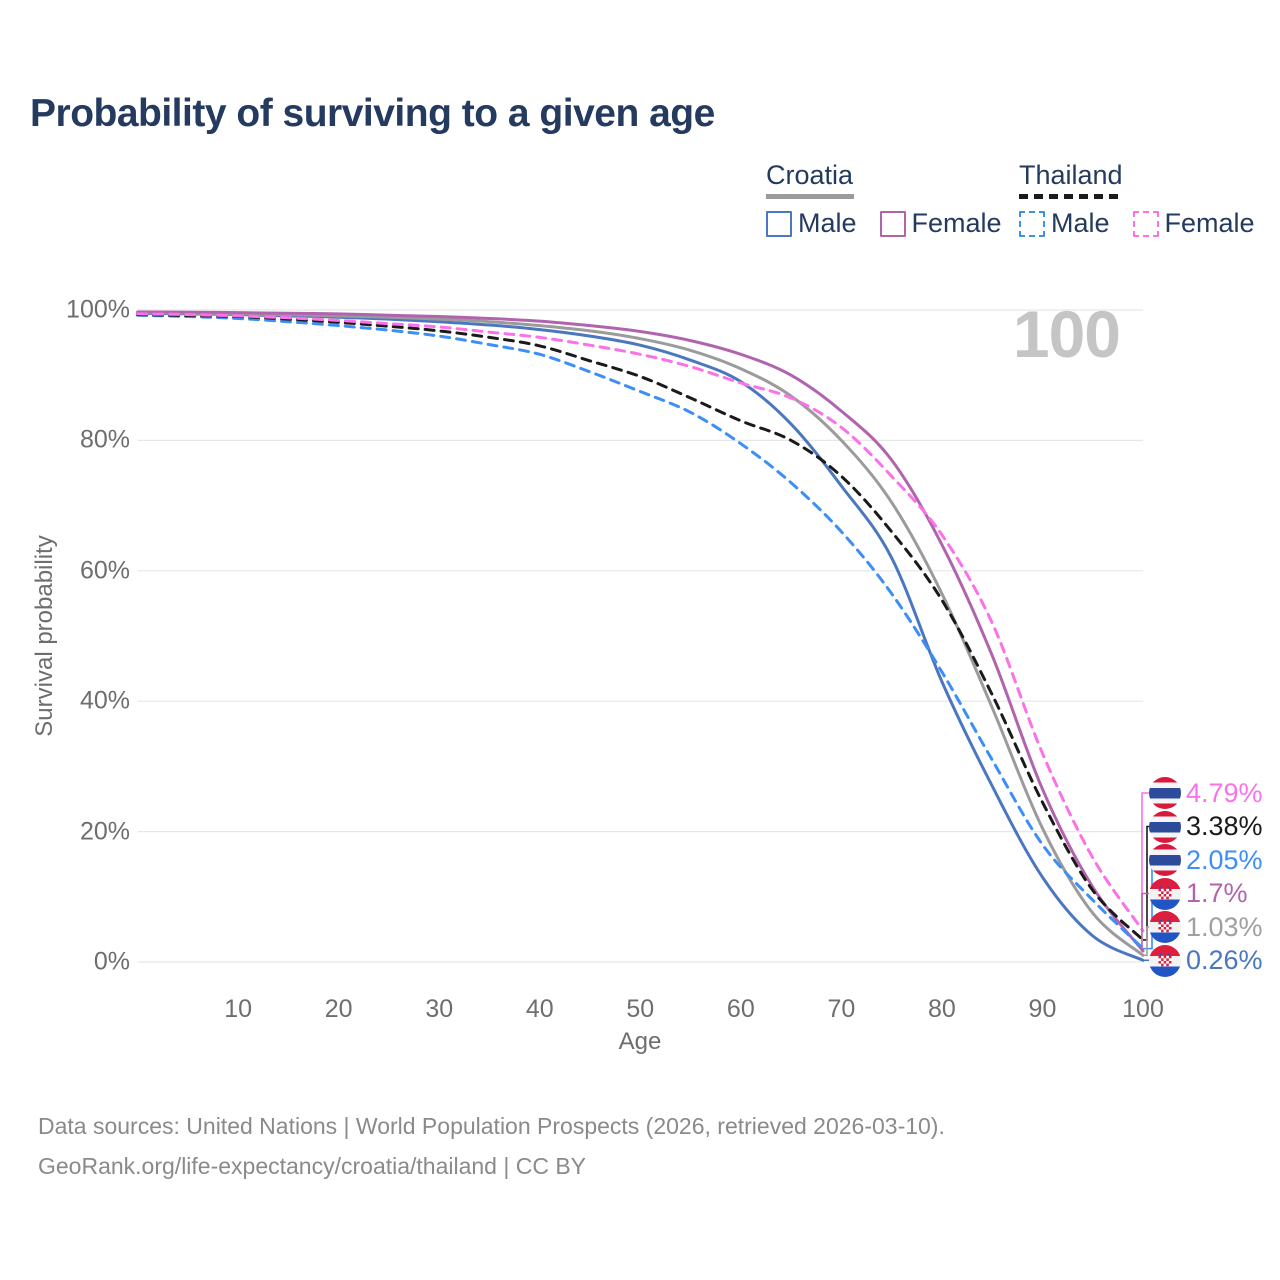  I want to click on legend-country-croatia-label: Croatia, so click(810, 175).